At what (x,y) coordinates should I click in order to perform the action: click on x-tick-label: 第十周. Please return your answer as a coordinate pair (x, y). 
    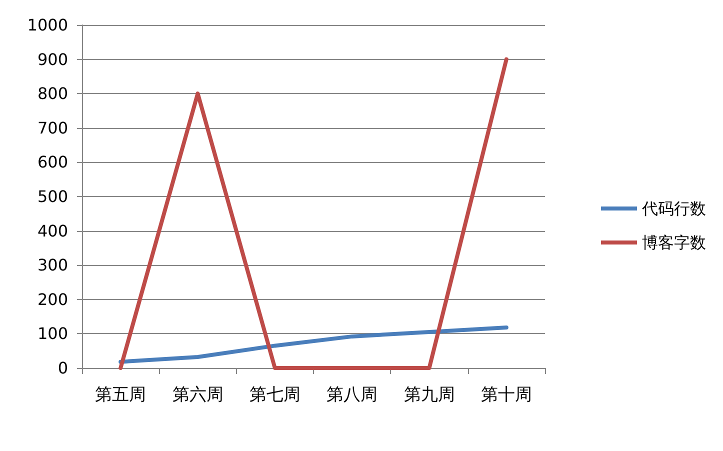
    Looking at the image, I should click on (506, 394).